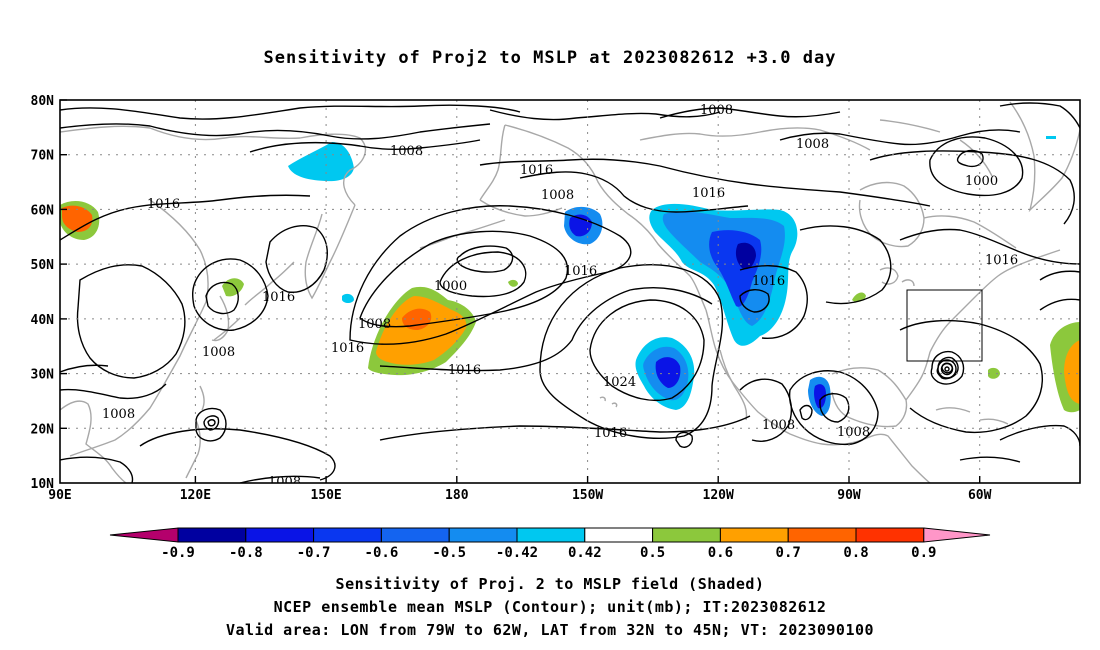 Image resolution: width=1100 pixels, height=650 pixels. Describe the element at coordinates (972, 187) in the screenshot. I see `contour-ne-outer` at that location.